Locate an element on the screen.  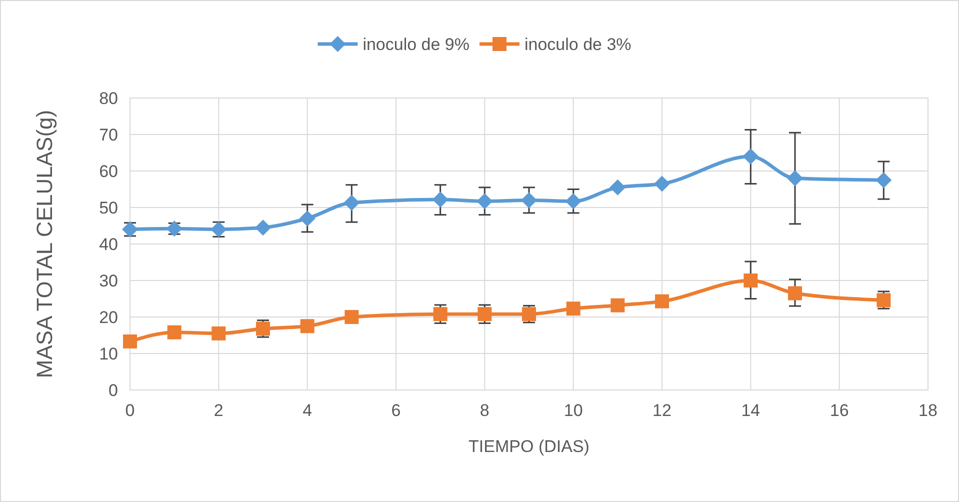
y-axis-title: MASA TOTAL CELULAS(g) is located at coordinates (44, 244).